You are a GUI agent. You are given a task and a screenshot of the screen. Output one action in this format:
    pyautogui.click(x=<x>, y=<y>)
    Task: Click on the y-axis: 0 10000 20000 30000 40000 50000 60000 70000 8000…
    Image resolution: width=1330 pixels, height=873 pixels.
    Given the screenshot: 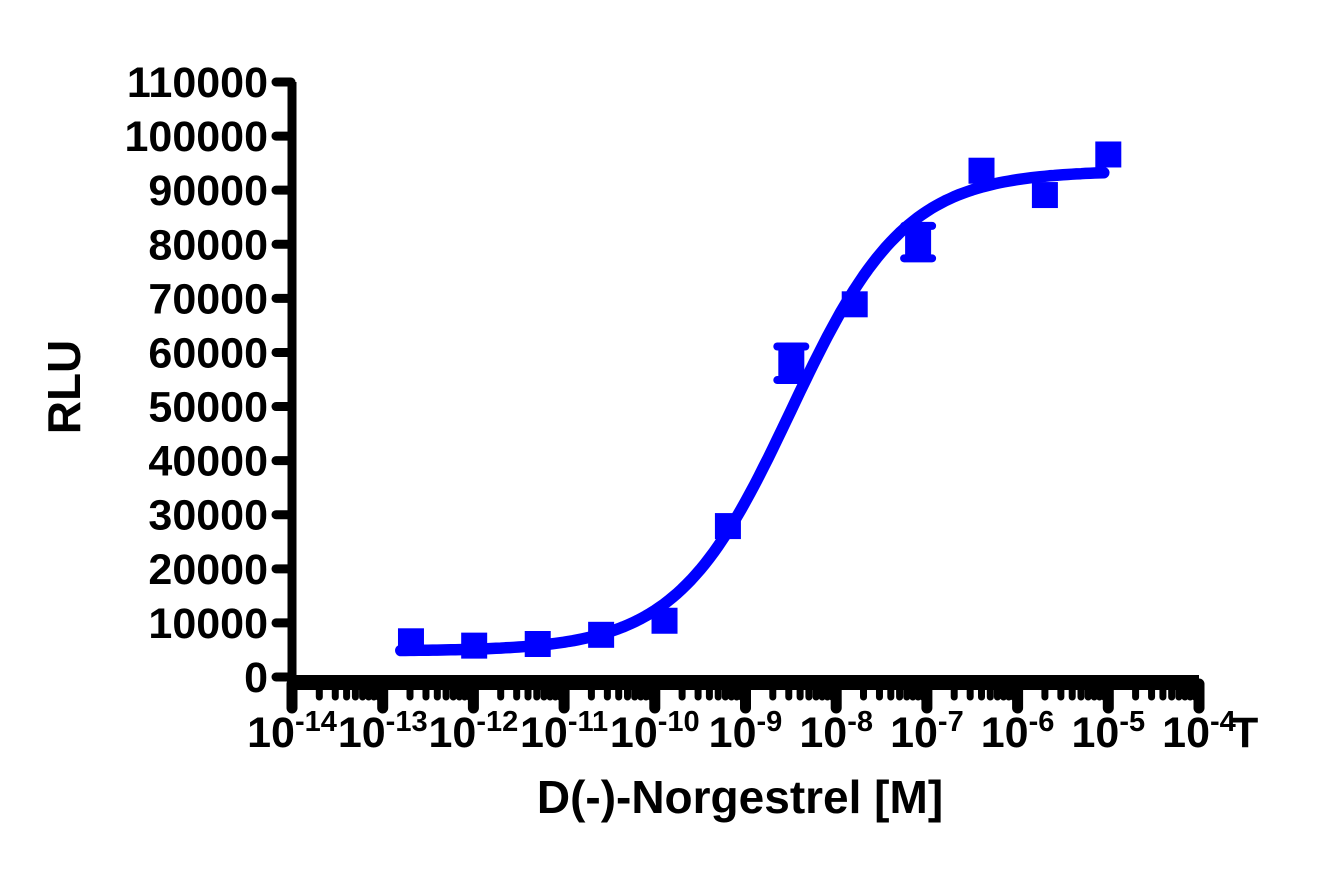 What is the action you would take?
    pyautogui.click(x=211, y=380)
    